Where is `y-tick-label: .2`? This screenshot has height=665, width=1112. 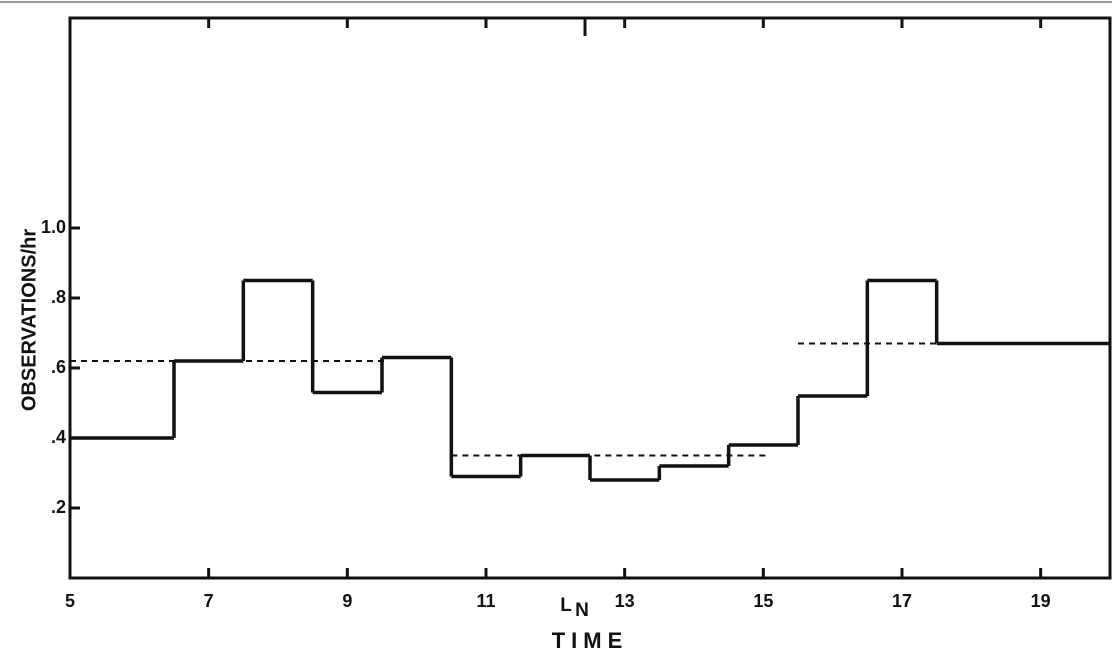 y-tick-label: .2 is located at coordinates (58, 507).